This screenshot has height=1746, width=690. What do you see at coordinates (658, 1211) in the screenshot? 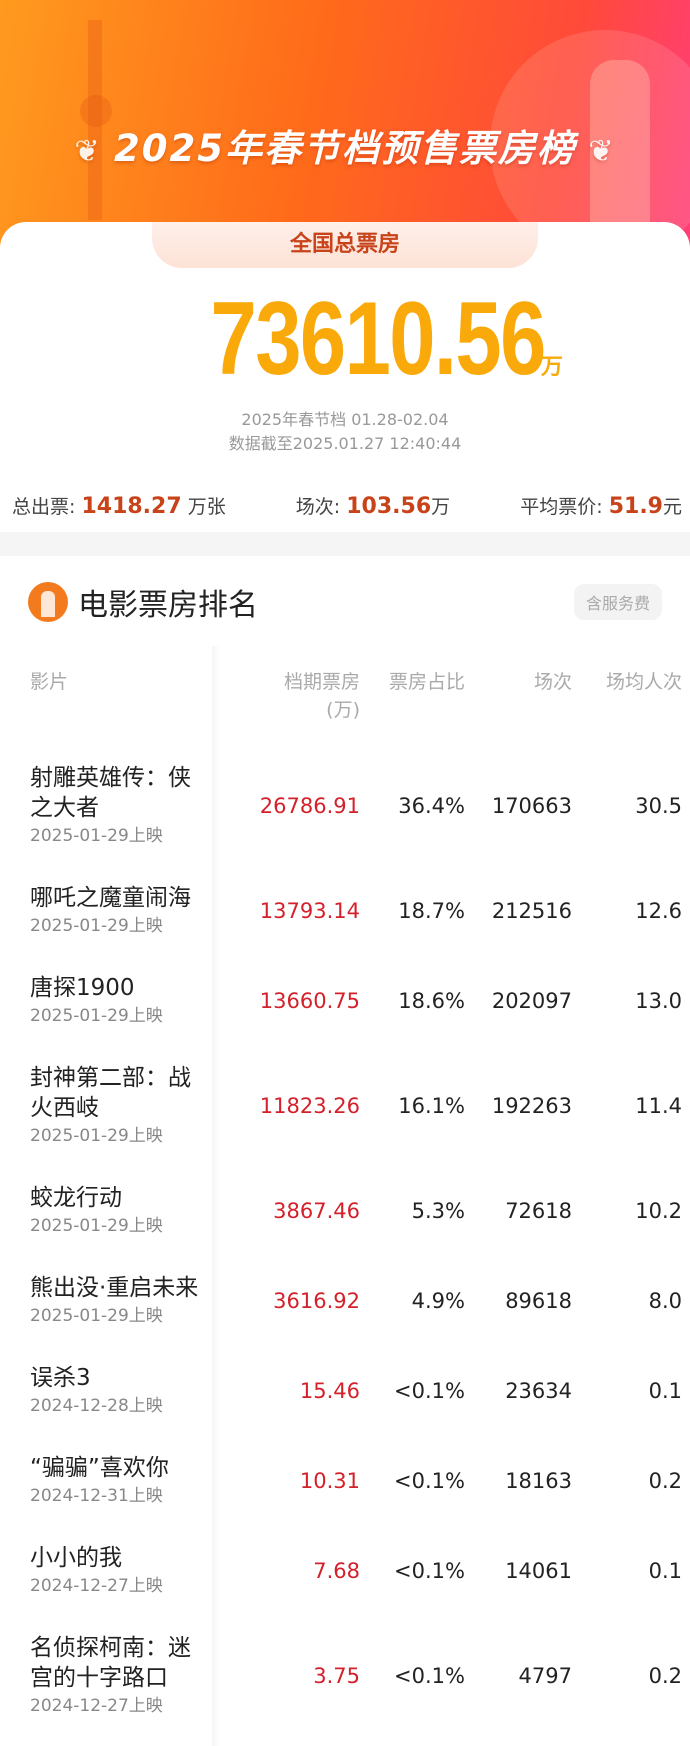
I see `avg-attendance-value: 10.2` at bounding box center [658, 1211].